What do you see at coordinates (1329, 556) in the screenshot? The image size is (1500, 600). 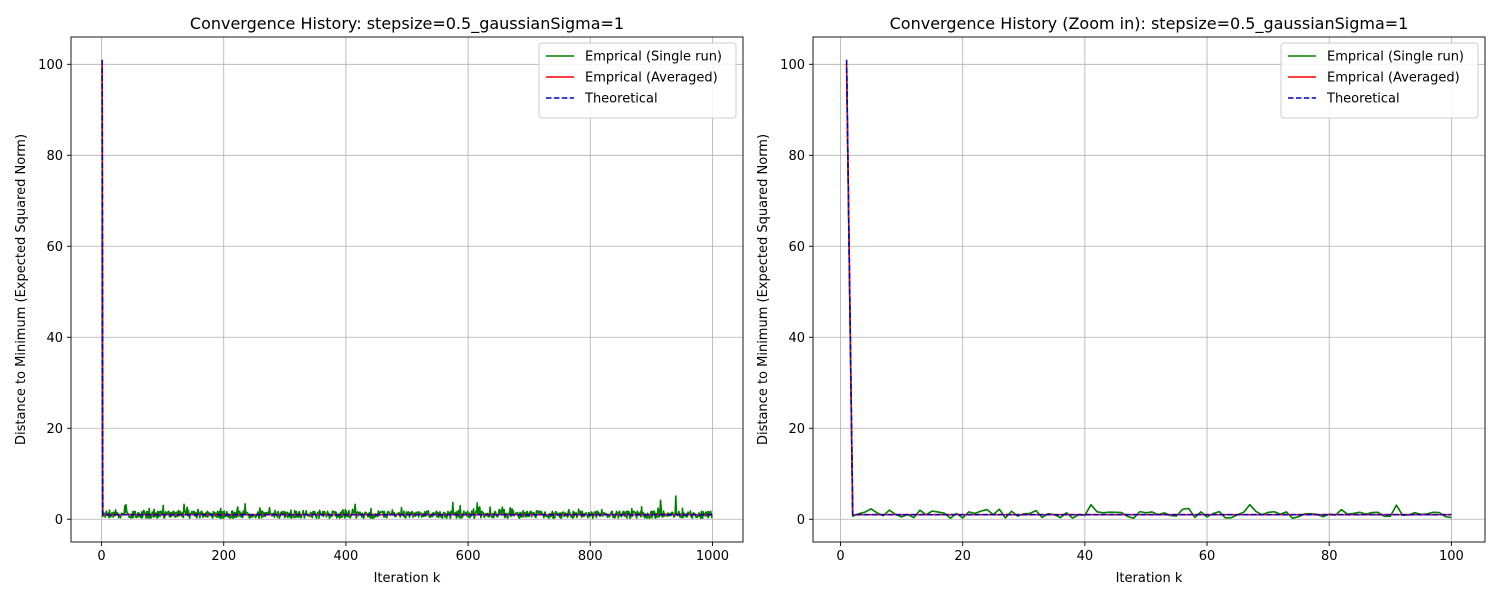 I see `x-tick-label: 80` at bounding box center [1329, 556].